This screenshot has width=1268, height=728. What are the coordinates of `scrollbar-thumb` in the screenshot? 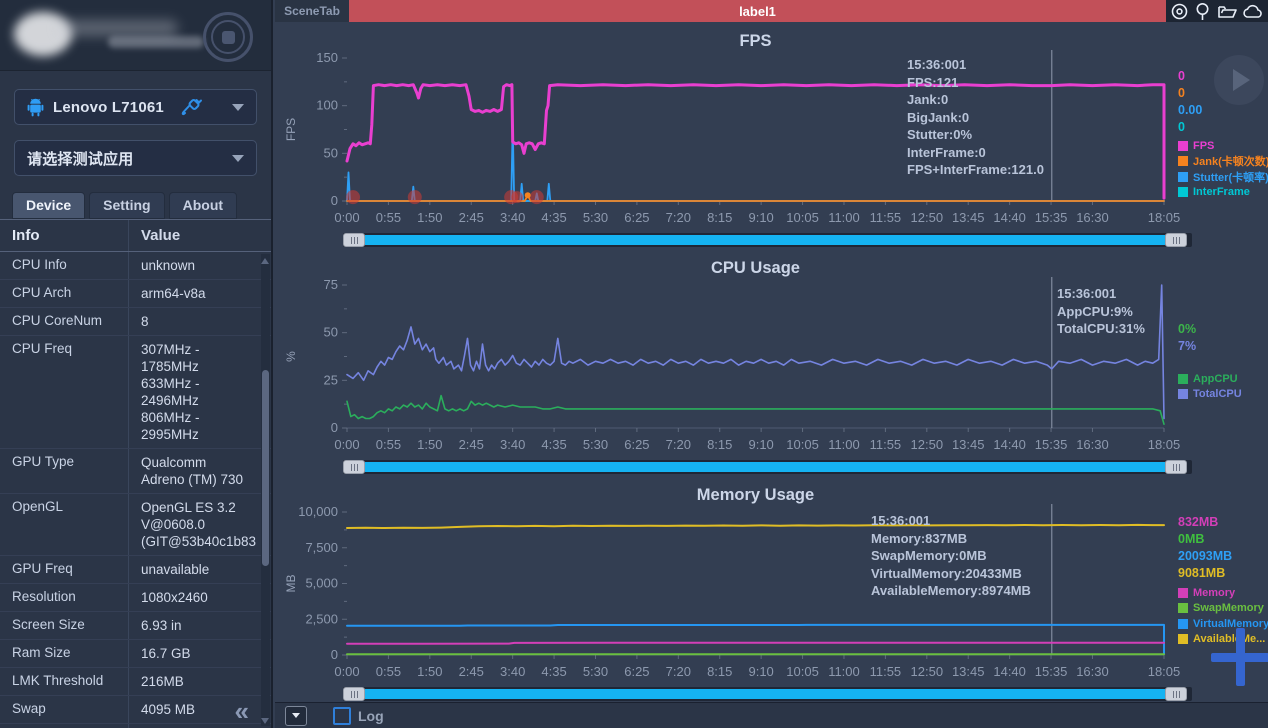 It's located at (265, 468).